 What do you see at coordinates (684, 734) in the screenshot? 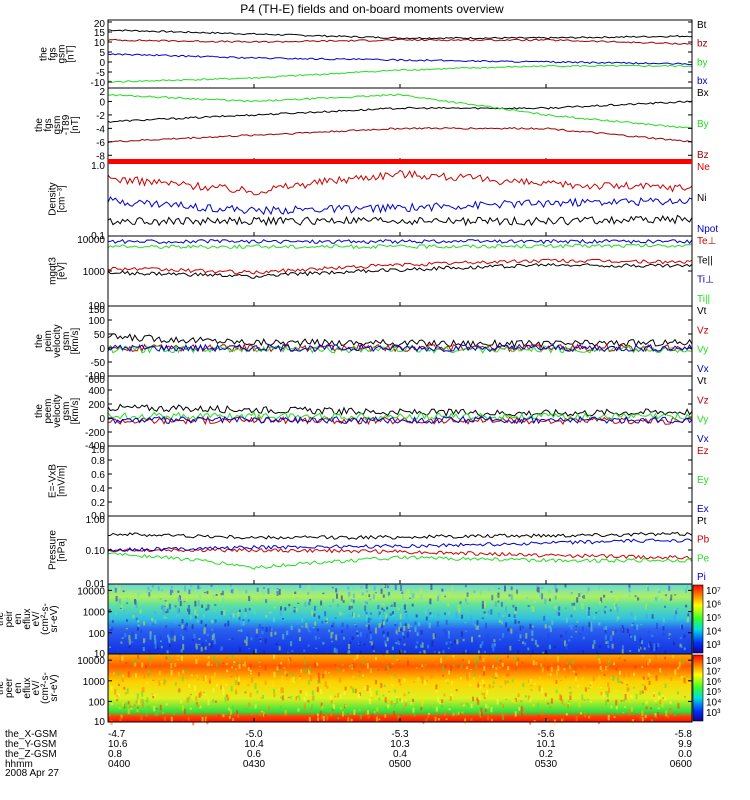
I see `footer-value: -5.8` at bounding box center [684, 734].